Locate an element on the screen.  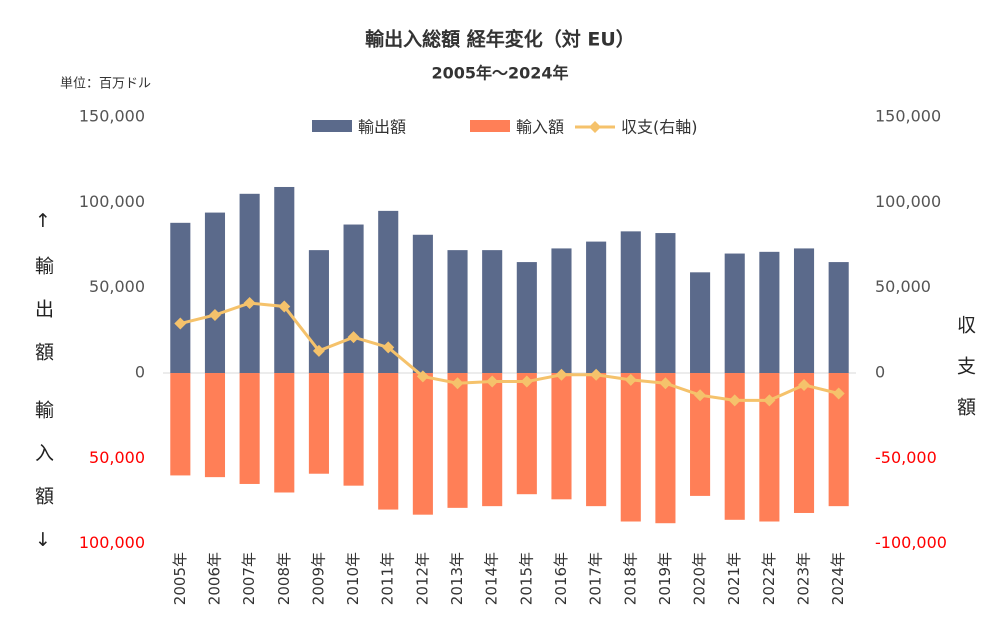
yticks-label: 0 is located at coordinates (140, 372).